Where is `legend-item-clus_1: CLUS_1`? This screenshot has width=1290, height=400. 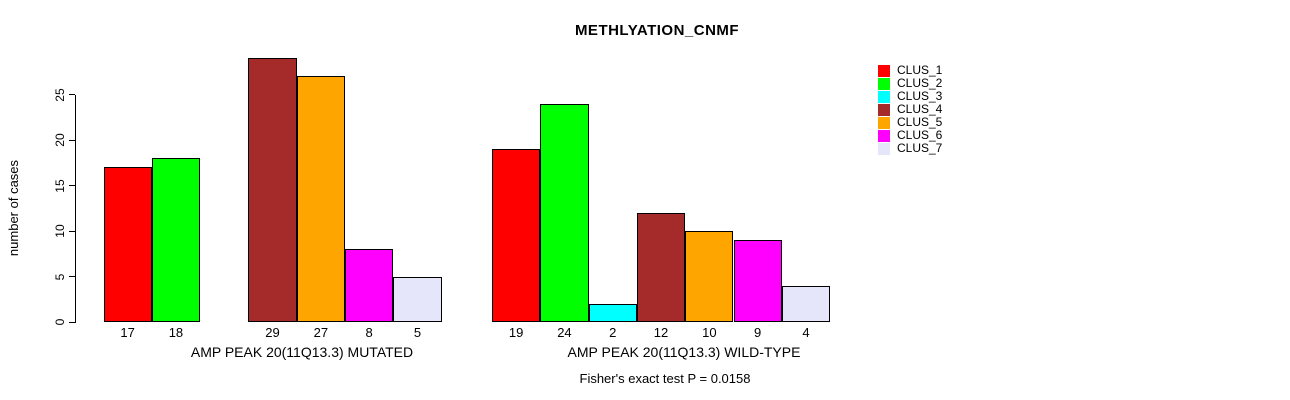
legend-item-clus_1: CLUS_1 is located at coordinates (910, 70).